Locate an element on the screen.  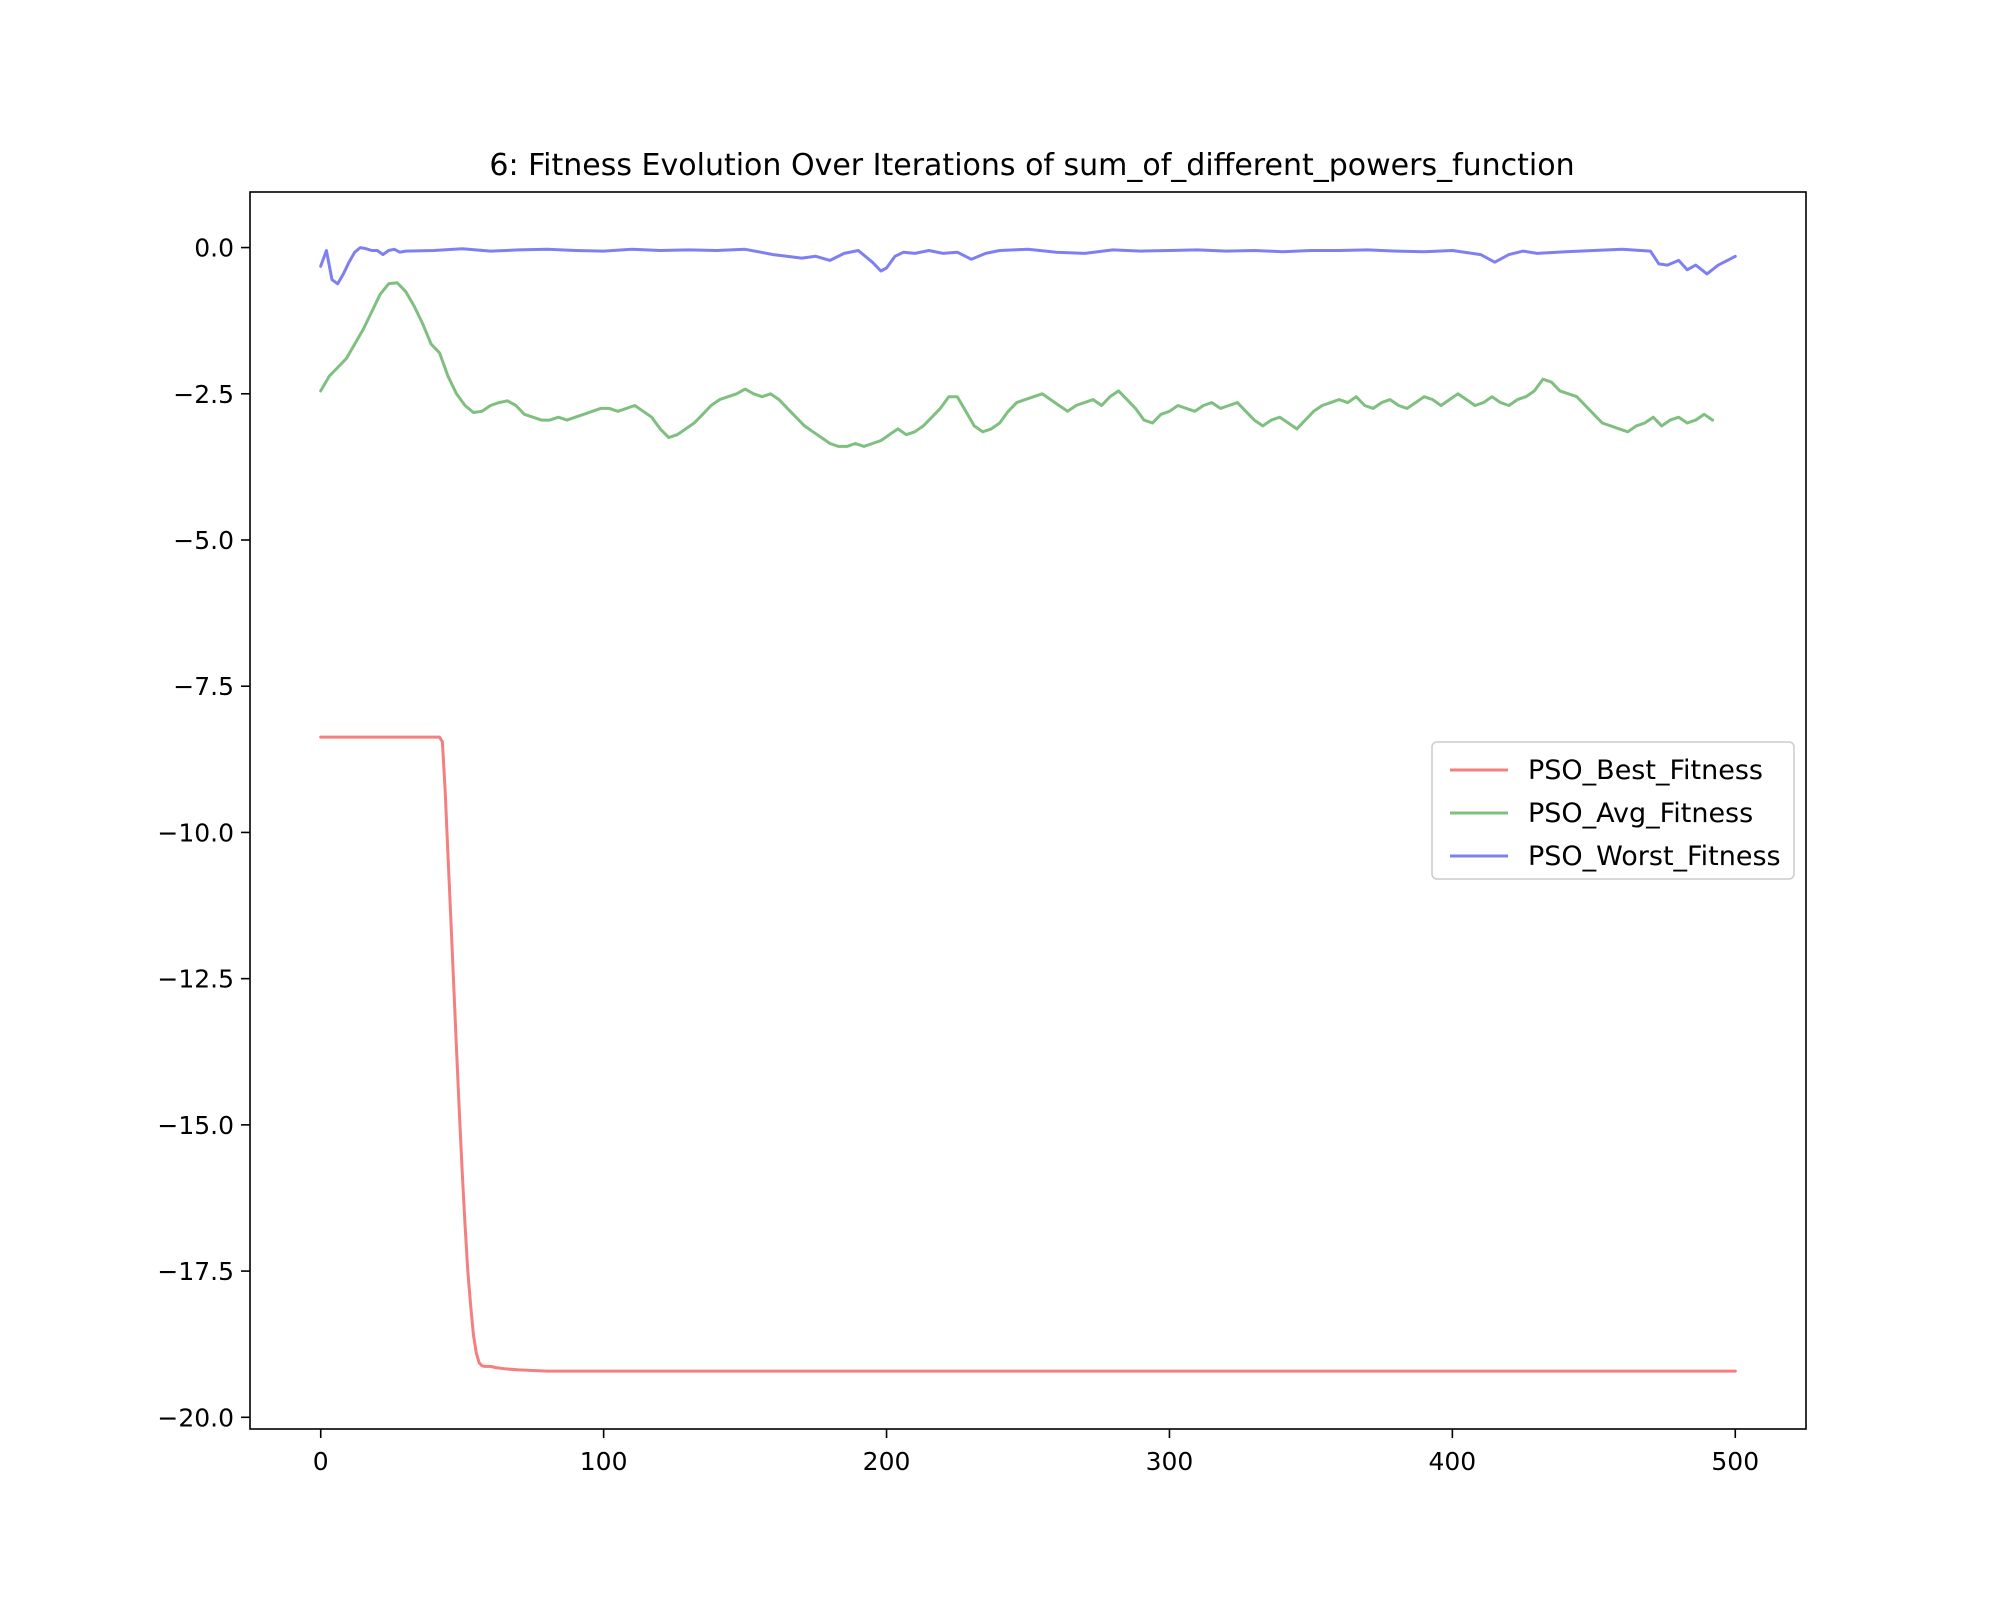
x-tick-label: 0 is located at coordinates (321, 1461).